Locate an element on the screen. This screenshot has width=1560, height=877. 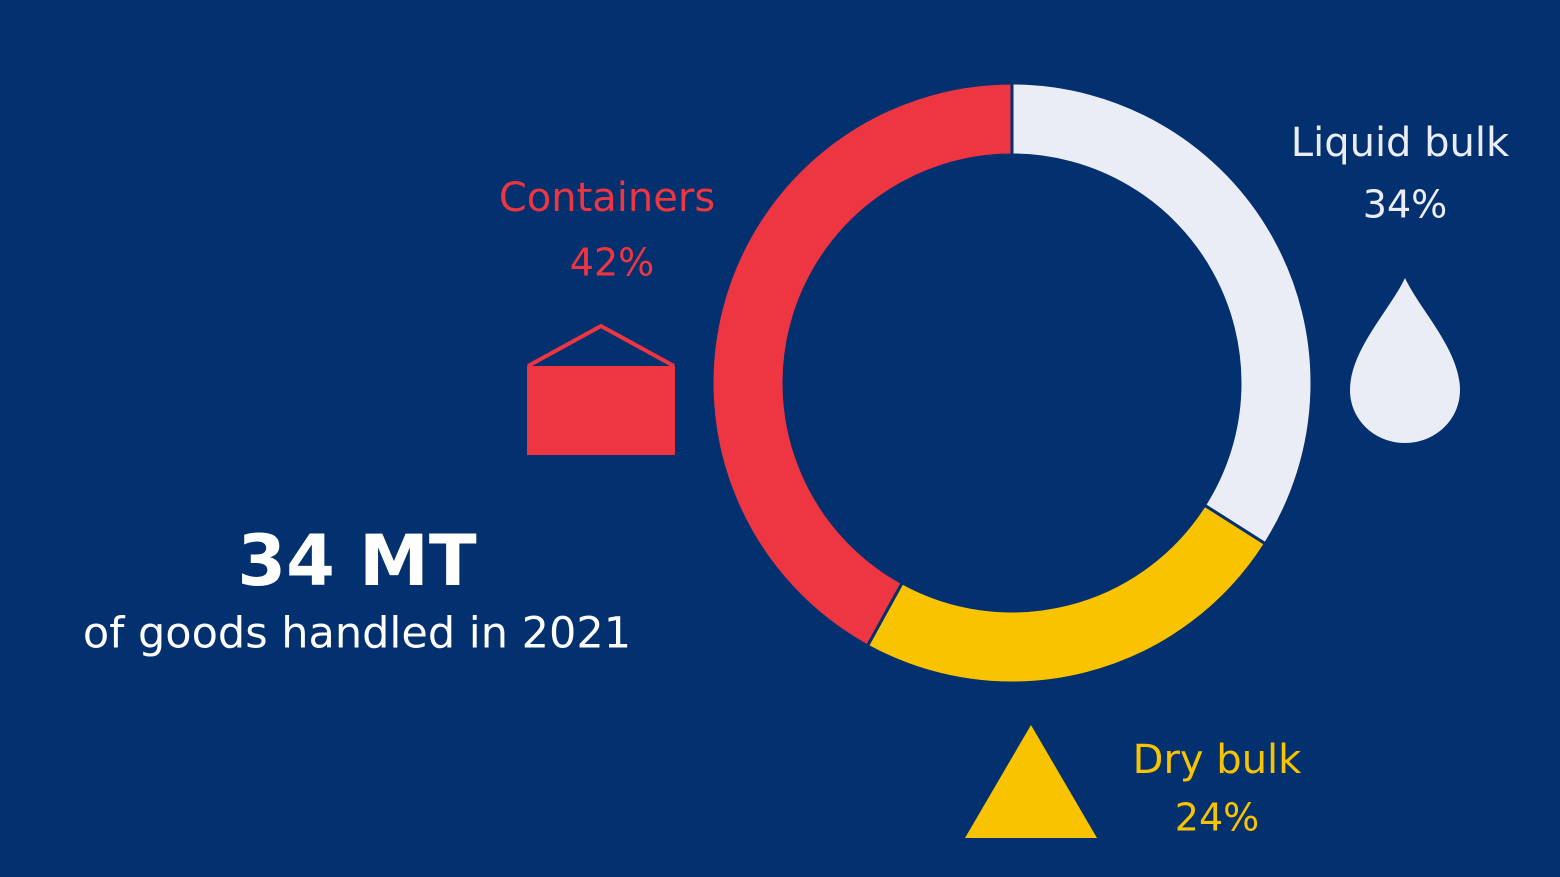
category-label: Containers is located at coordinates (607, 198).